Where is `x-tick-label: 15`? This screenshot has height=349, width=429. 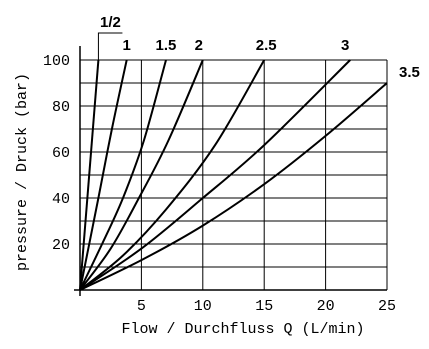
x-tick-label: 15 is located at coordinates (264, 306).